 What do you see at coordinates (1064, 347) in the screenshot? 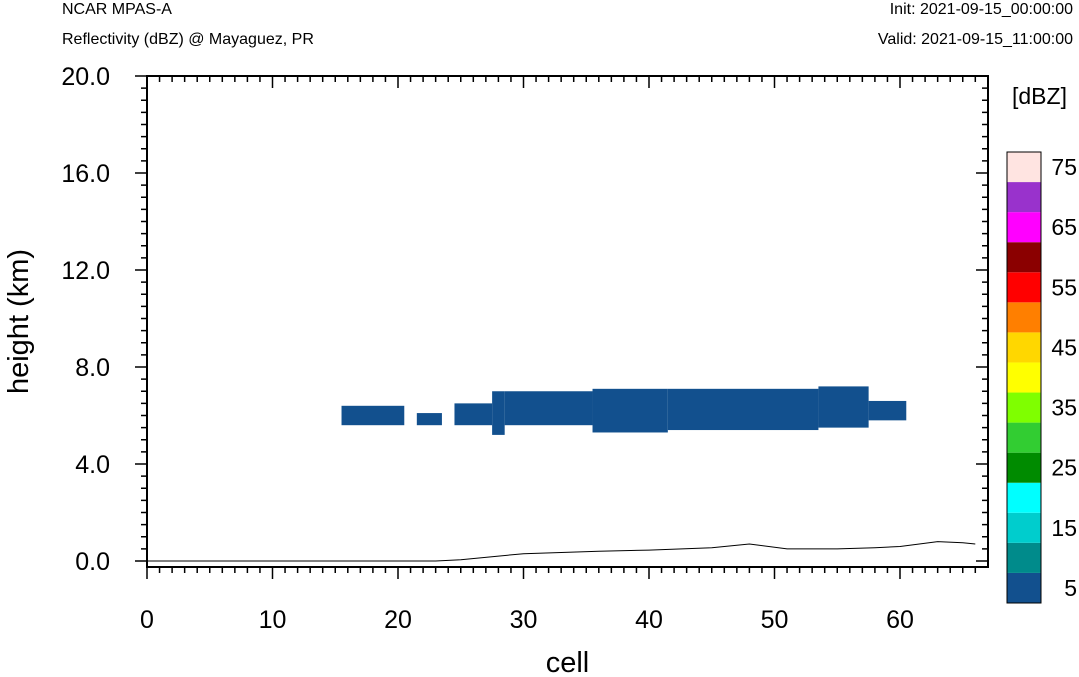
I see `colorbar-label: 45` at bounding box center [1064, 347].